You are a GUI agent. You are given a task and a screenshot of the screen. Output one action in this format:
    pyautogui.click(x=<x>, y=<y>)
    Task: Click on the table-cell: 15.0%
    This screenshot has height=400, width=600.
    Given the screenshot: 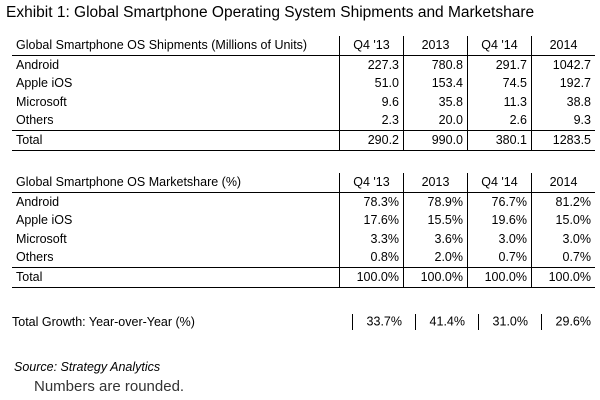 What is the action you would take?
    pyautogui.click(x=563, y=220)
    